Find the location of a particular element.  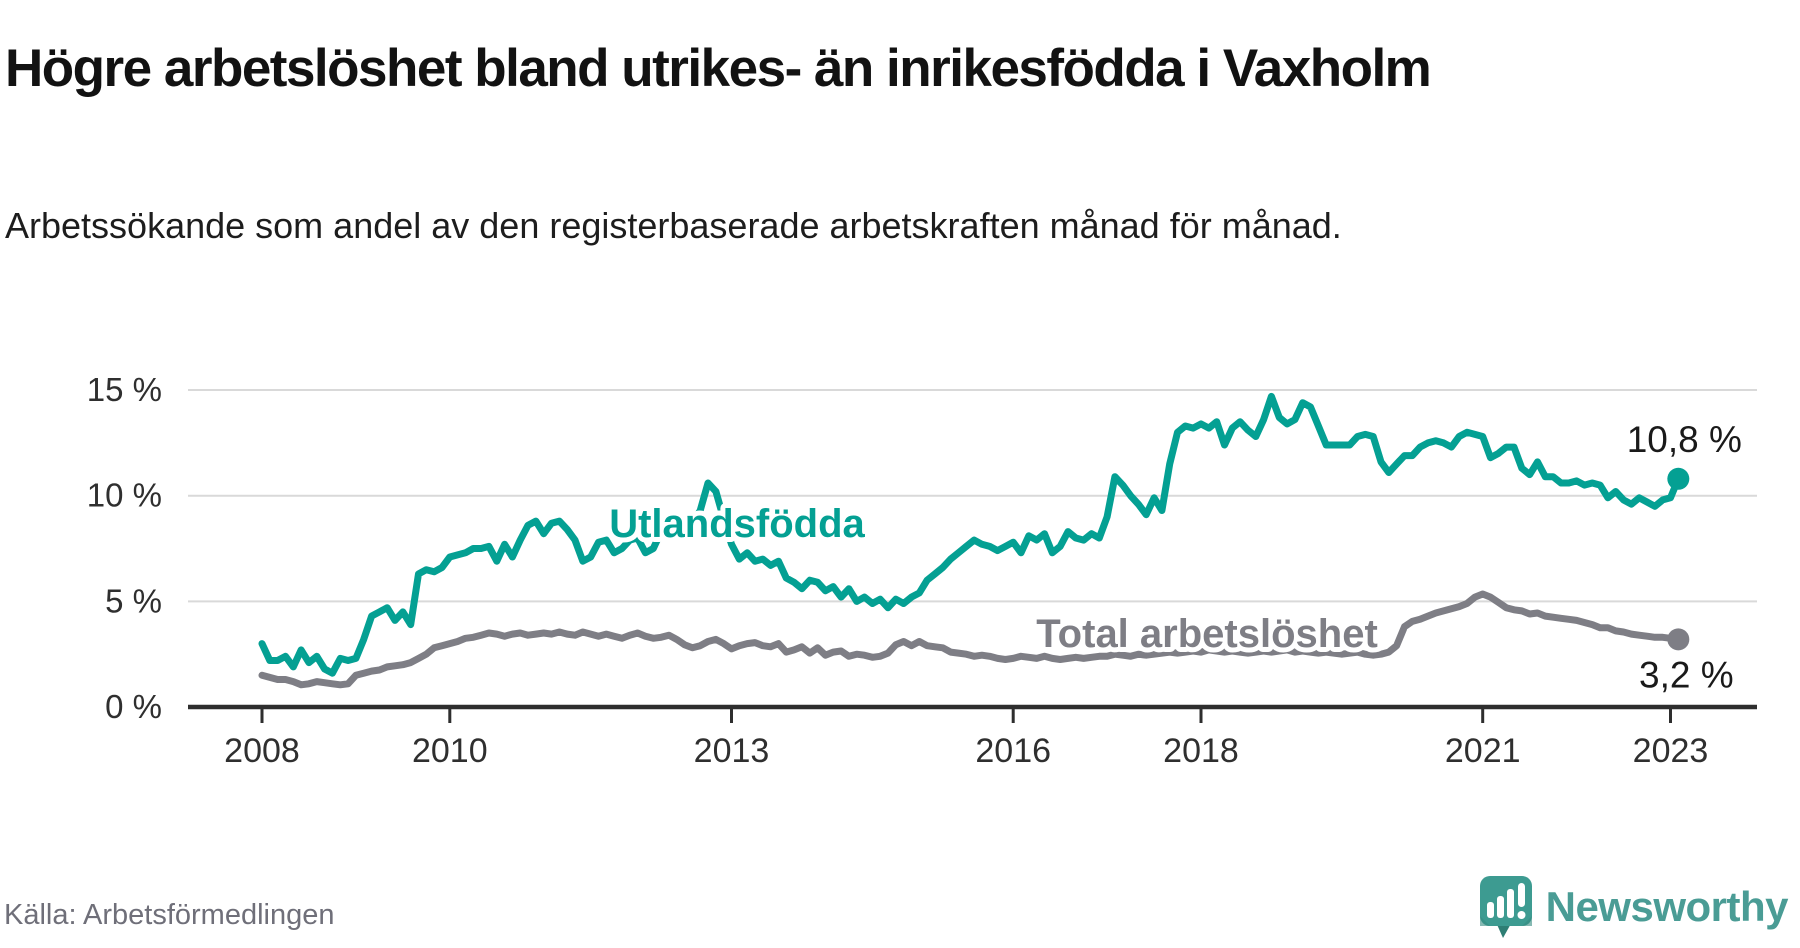

y-tick-label: 10 % is located at coordinates (124, 495).